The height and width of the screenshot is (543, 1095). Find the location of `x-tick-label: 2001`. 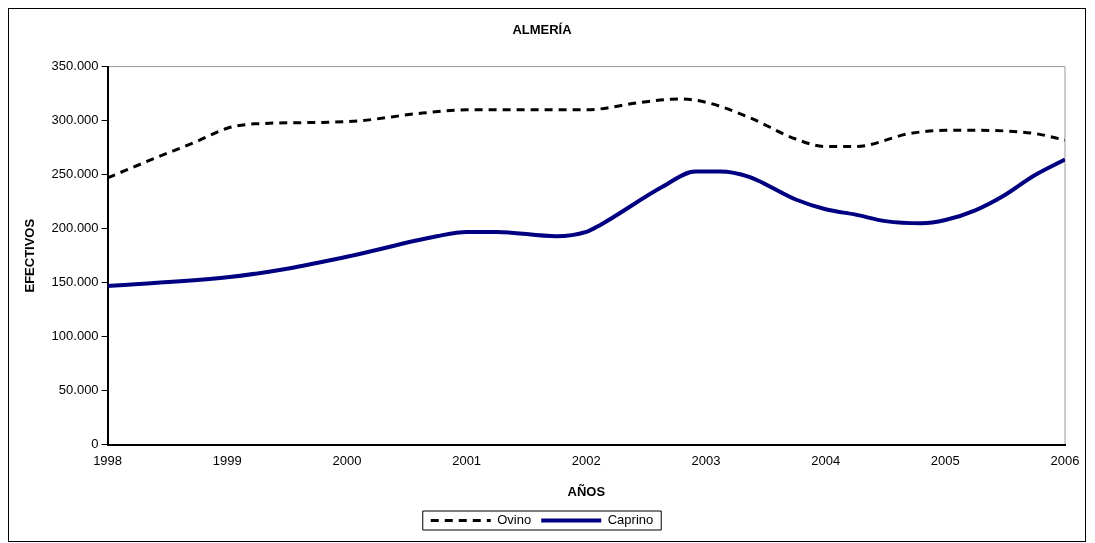

x-tick-label: 2001 is located at coordinates (467, 461).